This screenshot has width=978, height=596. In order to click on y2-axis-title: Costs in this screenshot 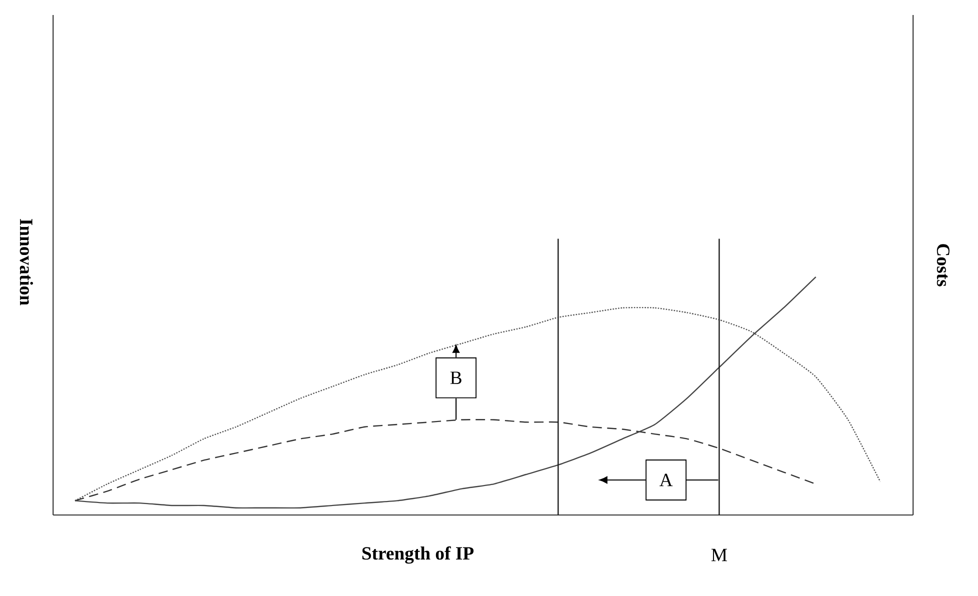, I will do `click(943, 265)`.